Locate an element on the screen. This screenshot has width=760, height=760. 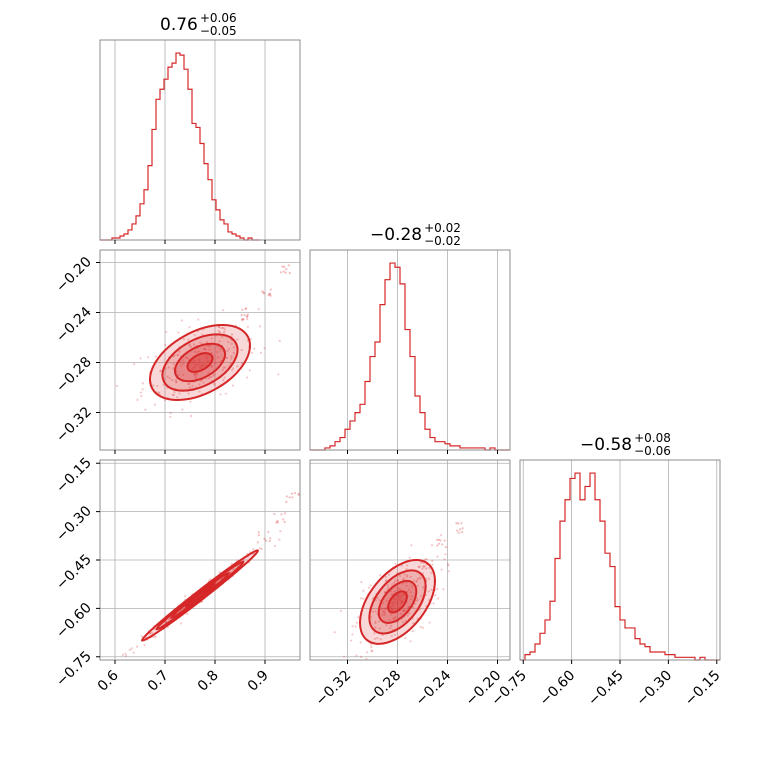
panel-frame is located at coordinates (410, 560).